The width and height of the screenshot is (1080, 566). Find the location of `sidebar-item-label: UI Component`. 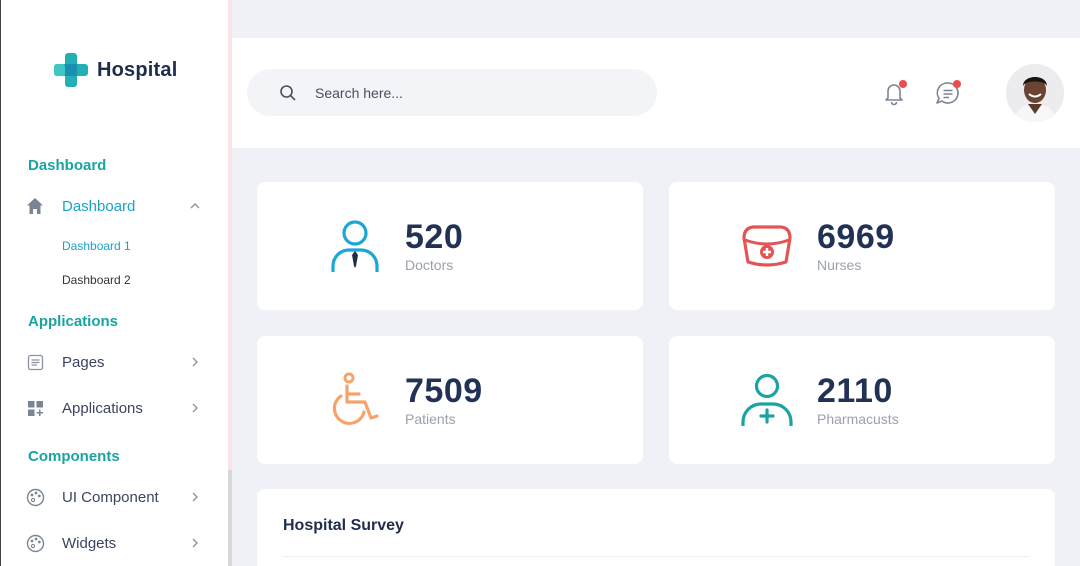

sidebar-item-label: UI Component is located at coordinates (110, 497).